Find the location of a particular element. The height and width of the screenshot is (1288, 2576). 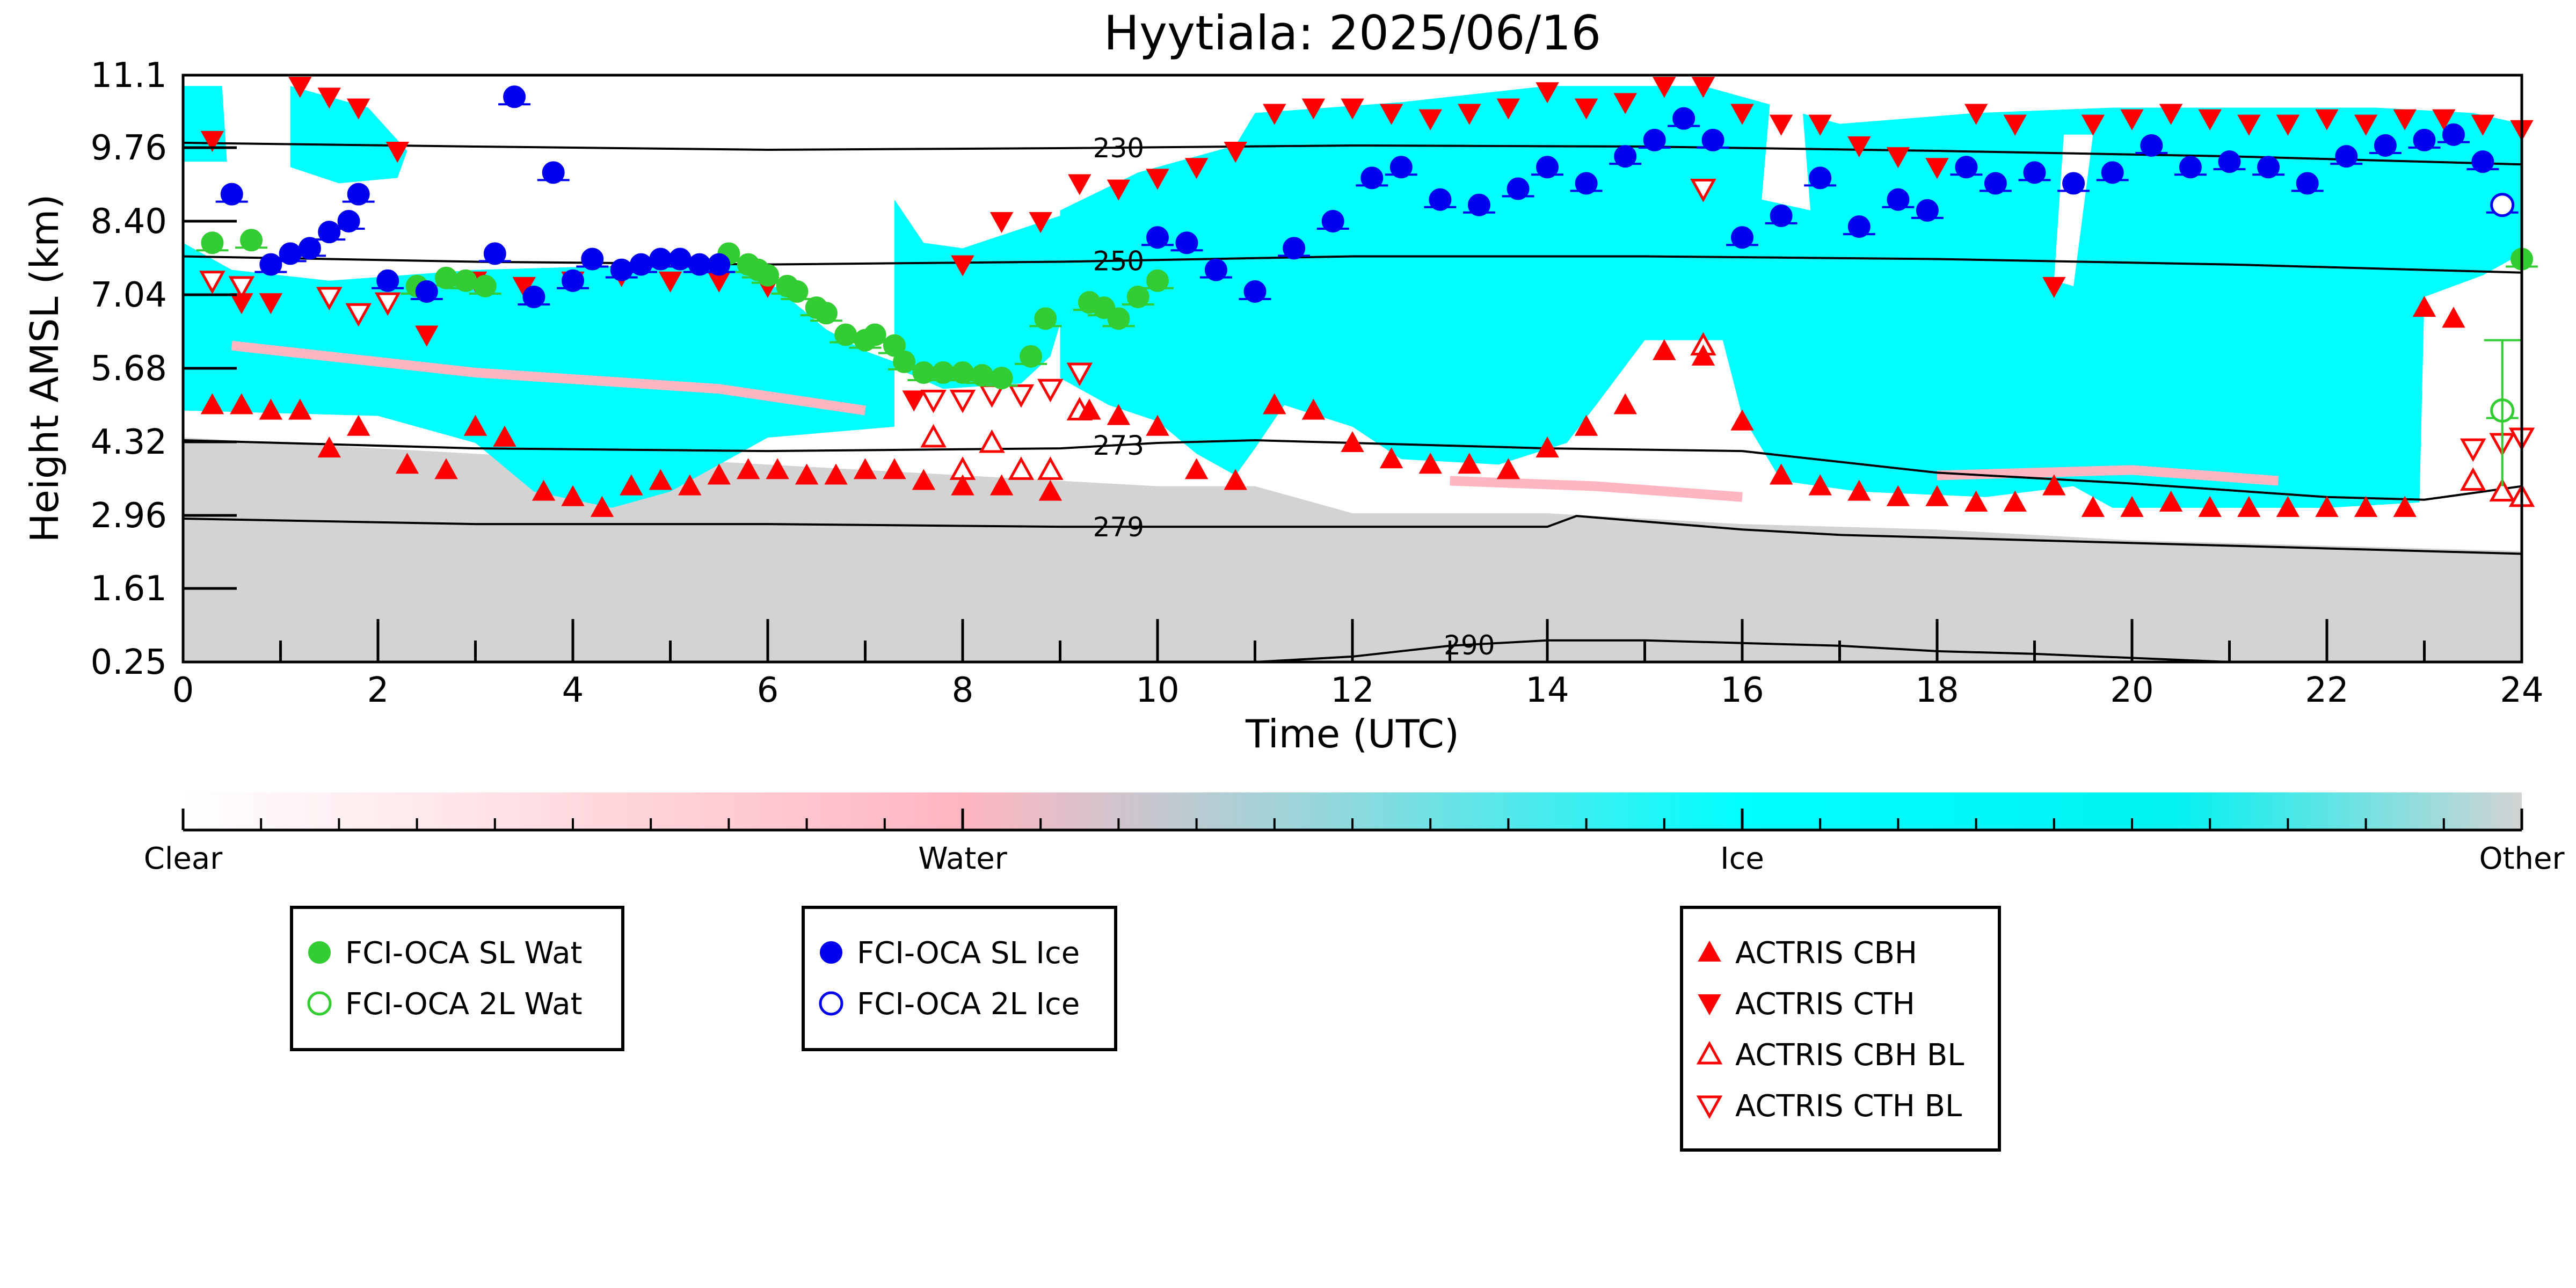

ice-class-region is located at coordinates (977, 294).